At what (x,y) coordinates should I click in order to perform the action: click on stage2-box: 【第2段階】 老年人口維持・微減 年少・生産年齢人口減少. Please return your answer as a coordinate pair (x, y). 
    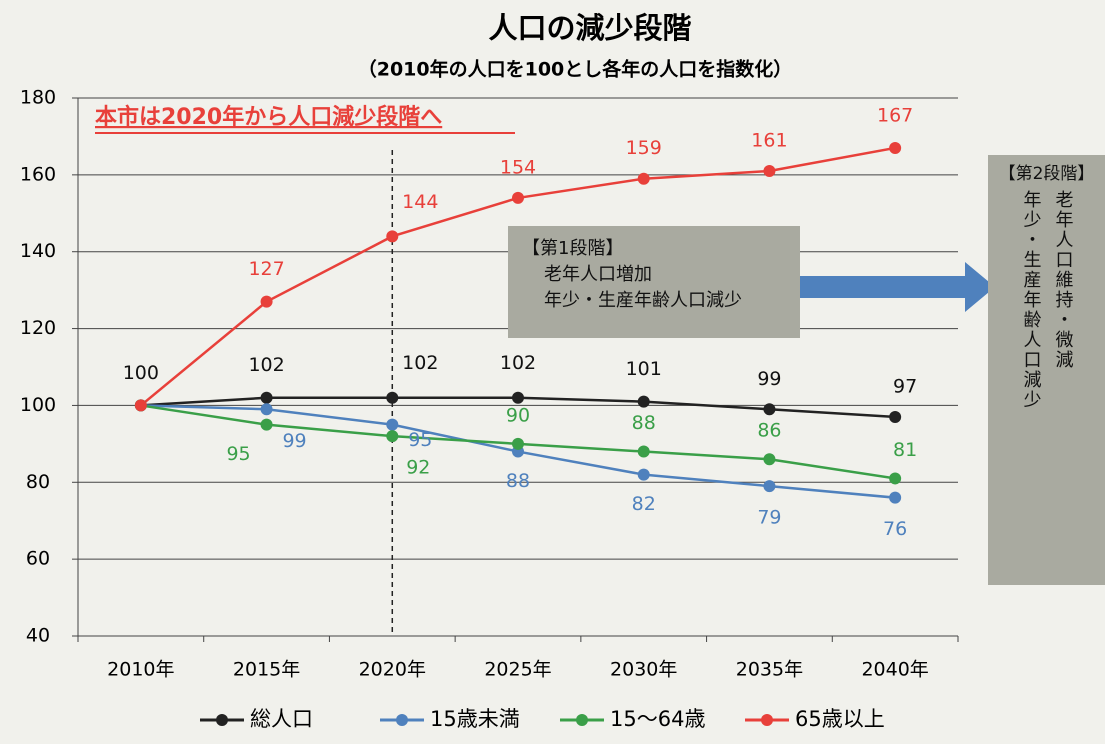
    Looking at the image, I should click on (1046, 370).